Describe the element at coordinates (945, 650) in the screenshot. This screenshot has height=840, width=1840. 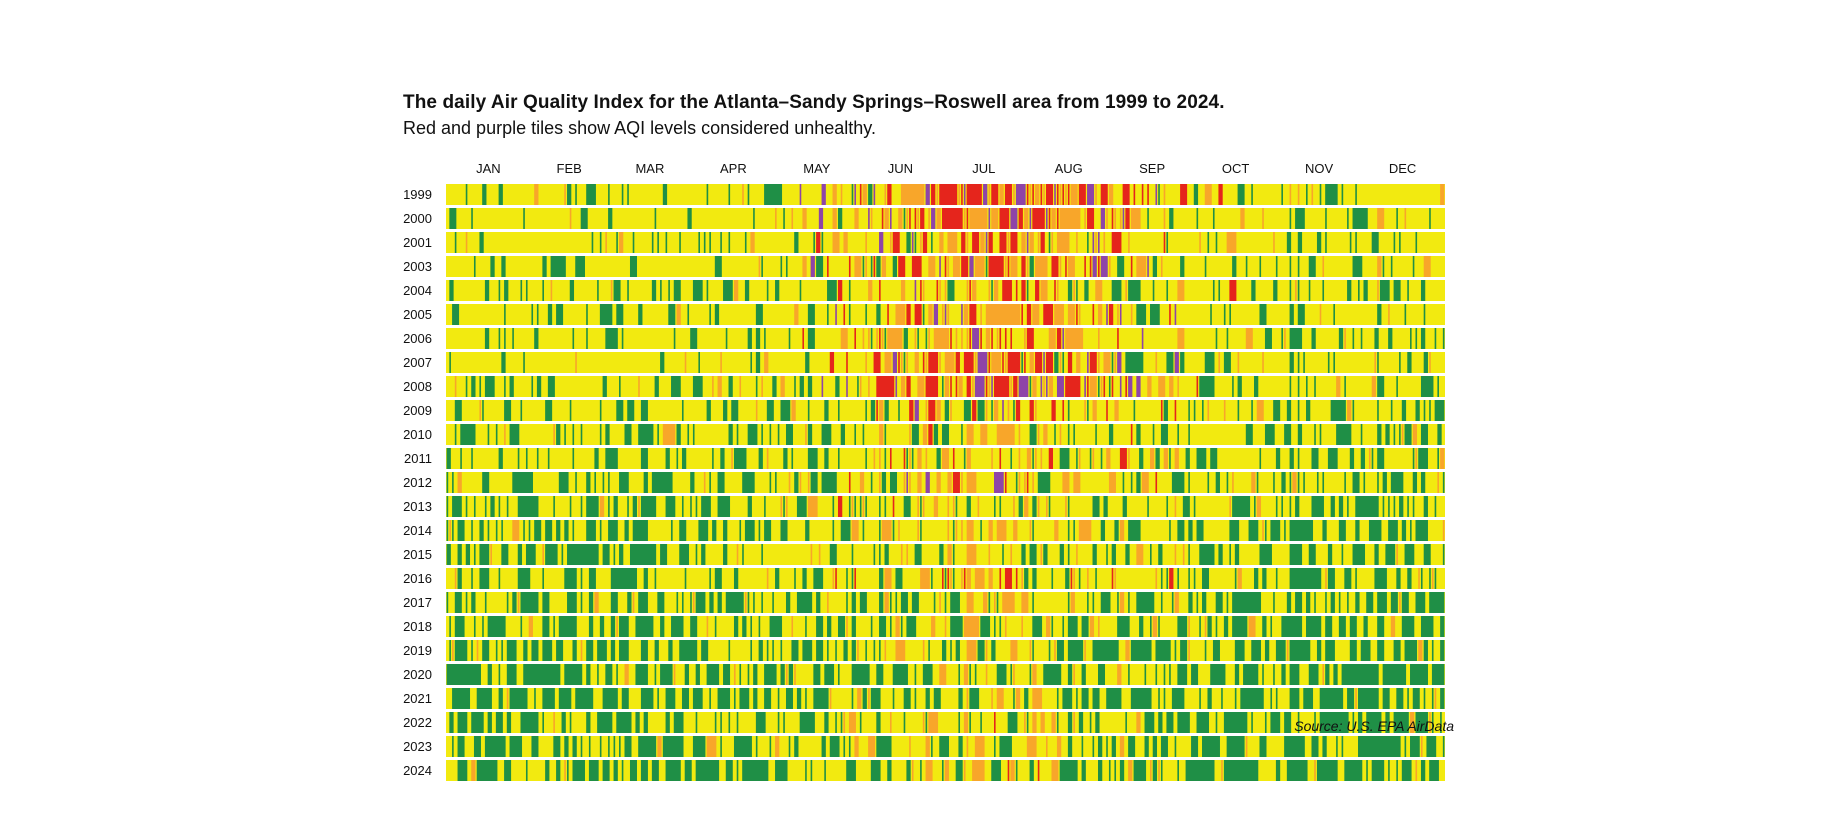
I see `heatmap-row-2019` at that location.